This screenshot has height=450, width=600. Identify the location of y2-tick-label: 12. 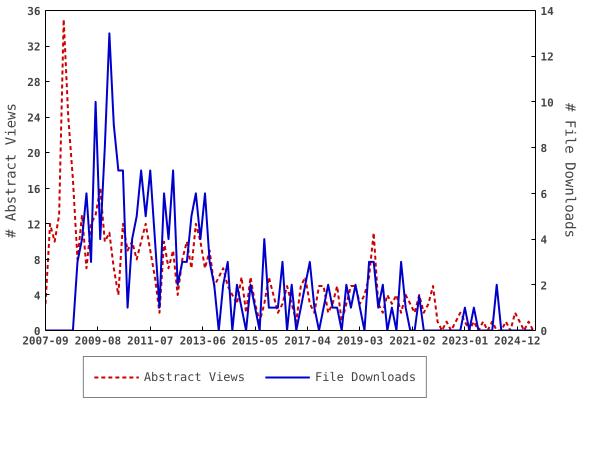
(547, 57).